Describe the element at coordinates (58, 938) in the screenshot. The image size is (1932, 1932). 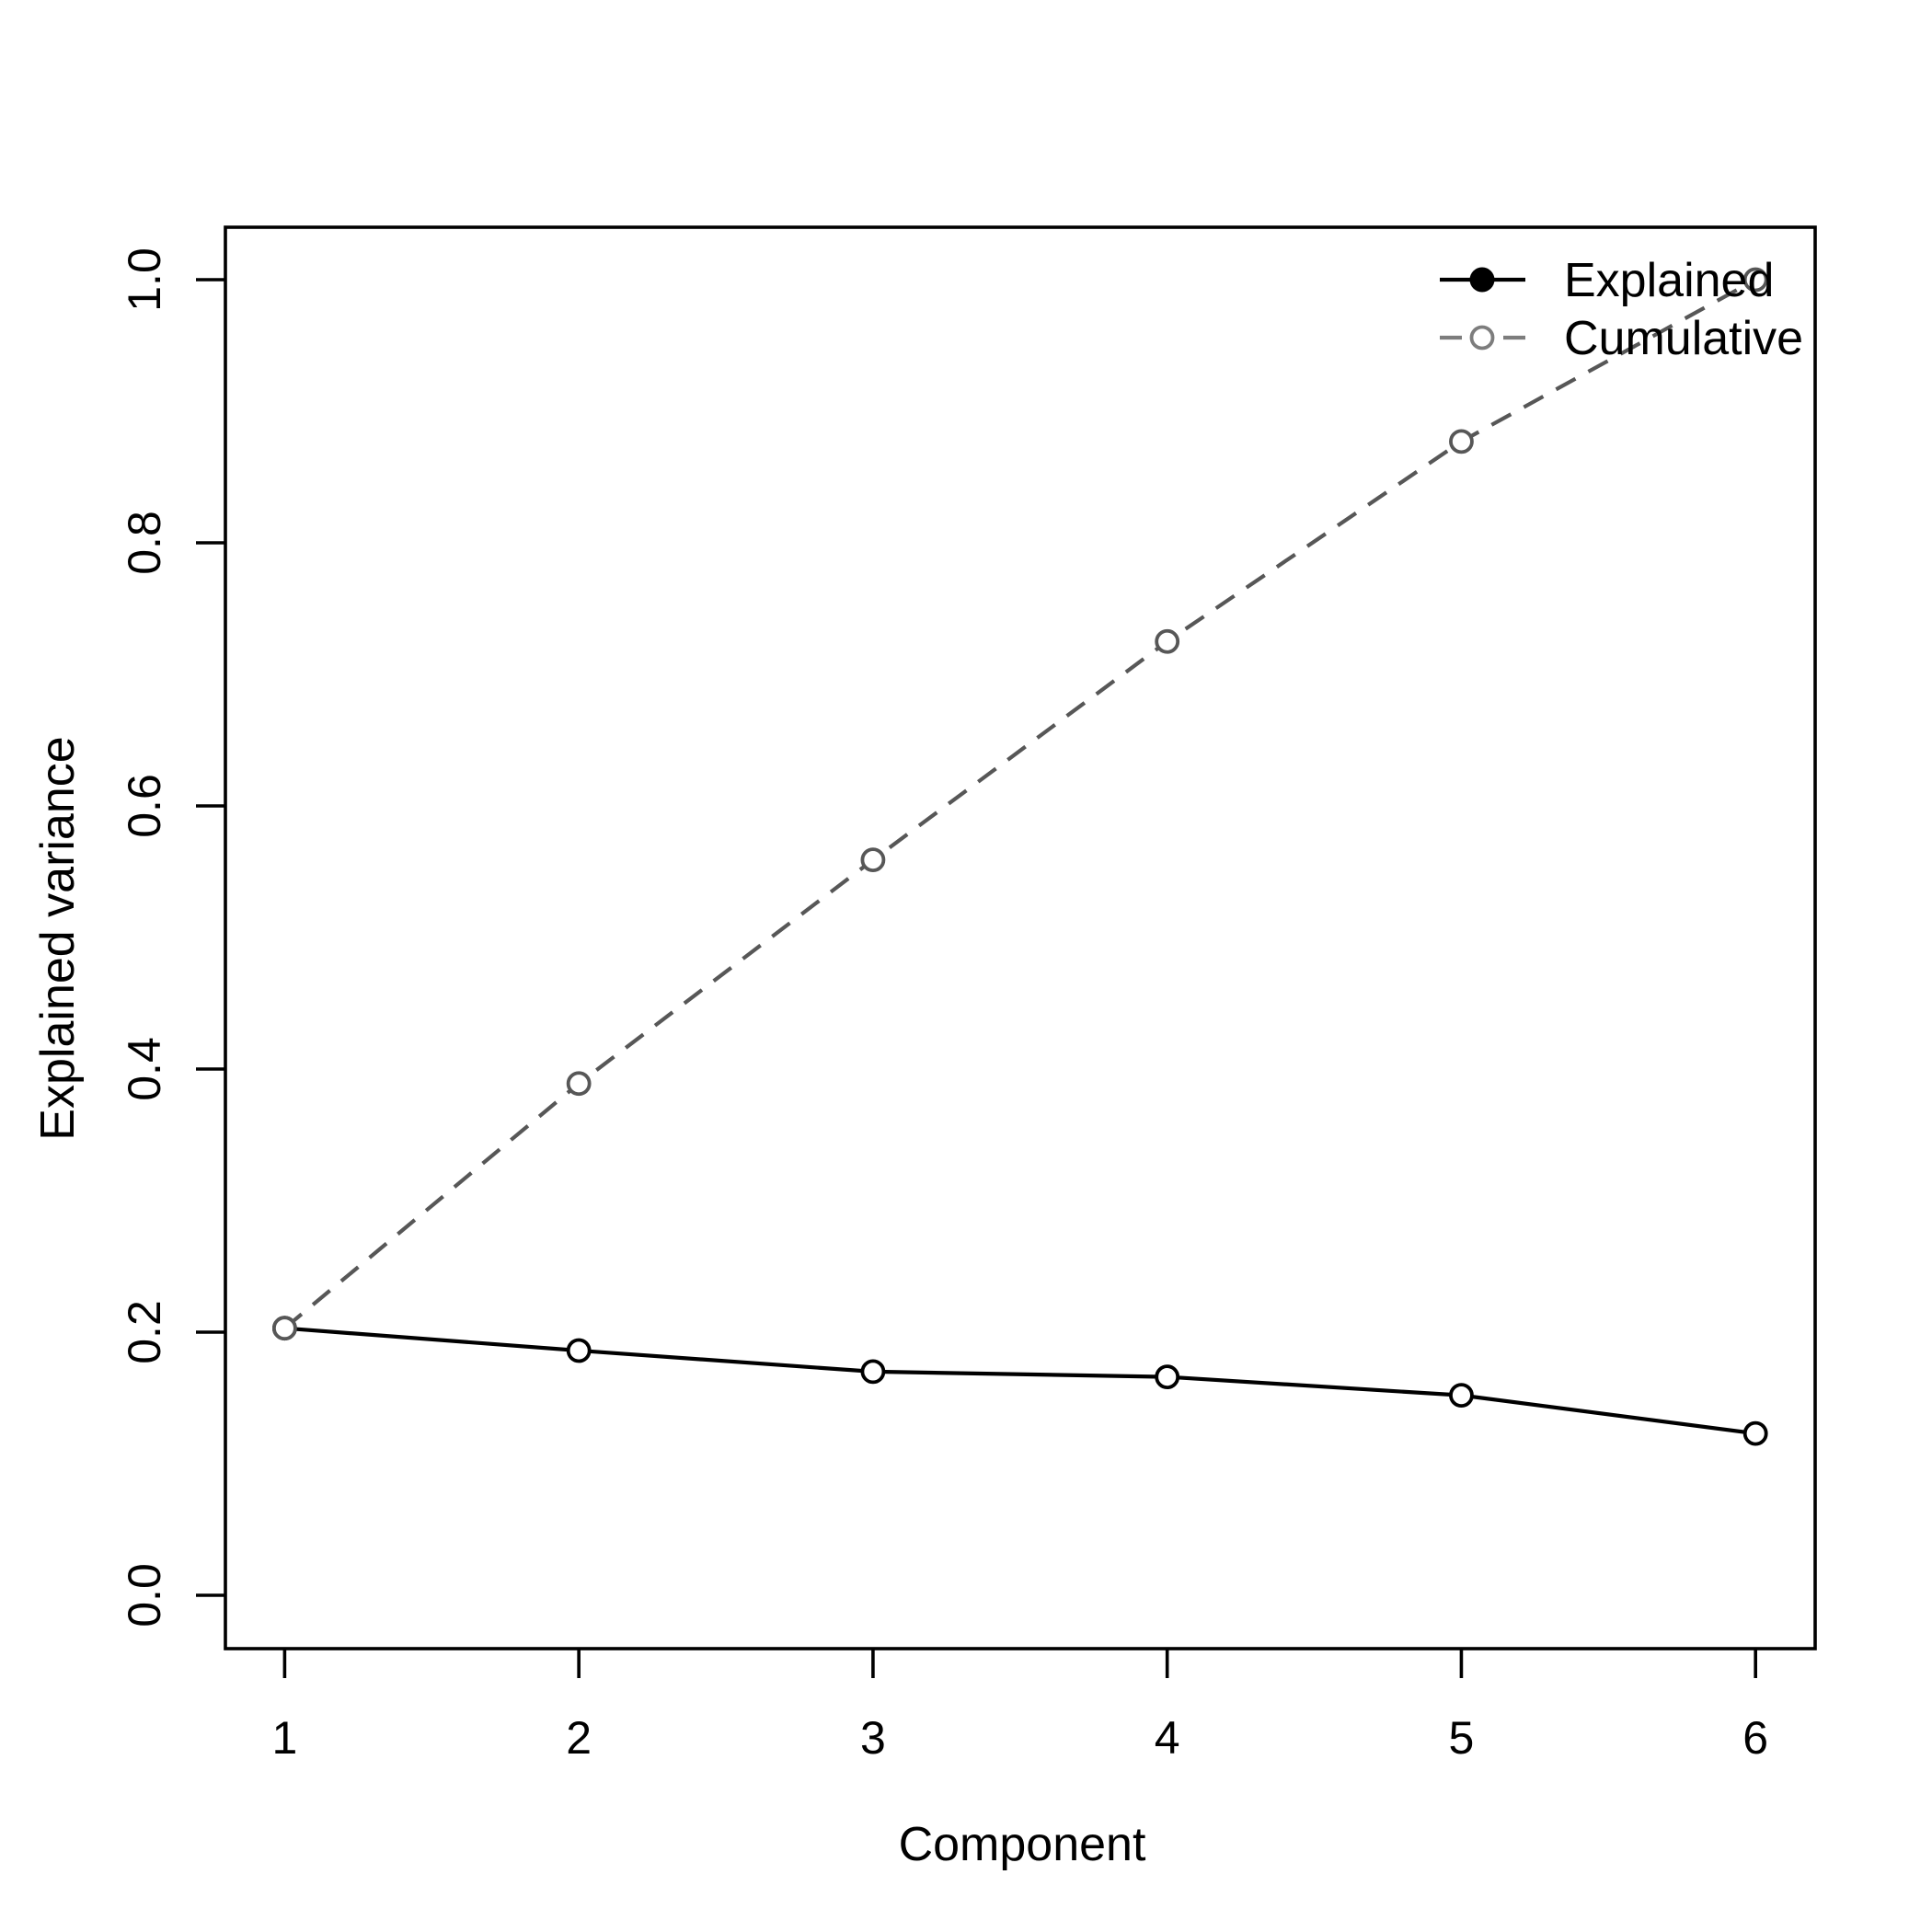
I see `y-axis-title: Explained variance` at that location.